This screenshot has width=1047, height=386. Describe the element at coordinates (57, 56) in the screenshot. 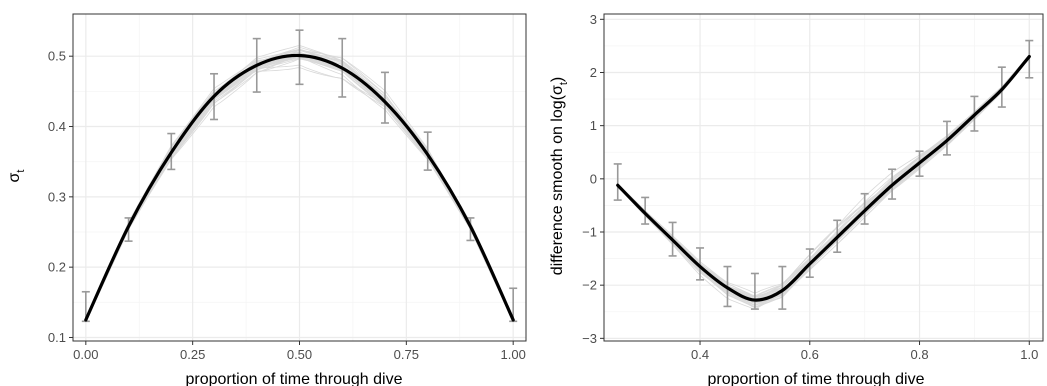

I see `sigma-y-tick-label: 0.5` at that location.